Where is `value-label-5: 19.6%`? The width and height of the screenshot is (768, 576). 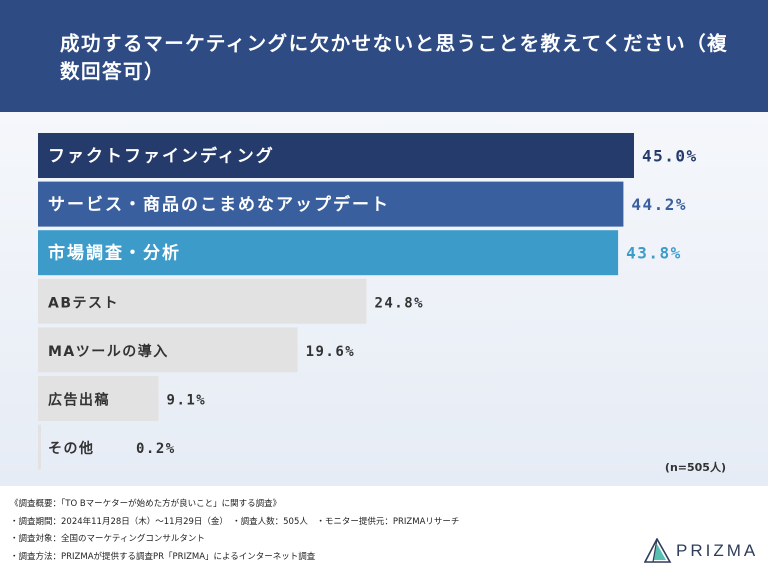 value-label-5: 19.6% is located at coordinates (331, 352).